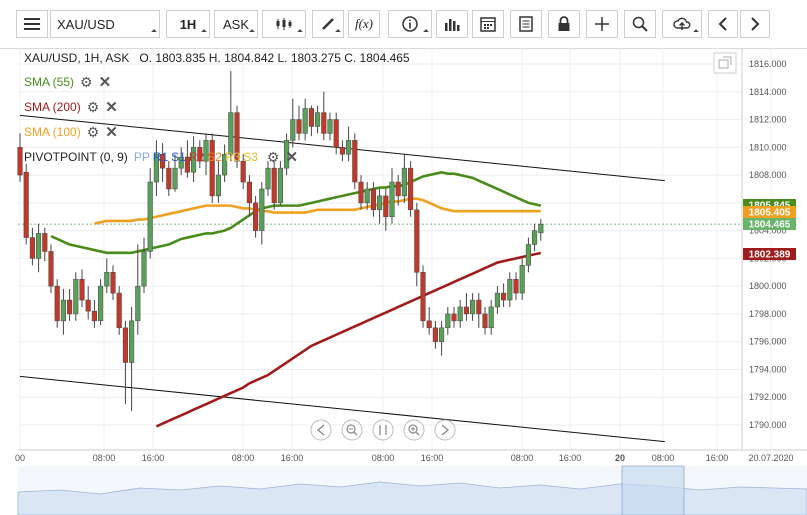 The width and height of the screenshot is (807, 515). I want to click on info-button, so click(410, 24).